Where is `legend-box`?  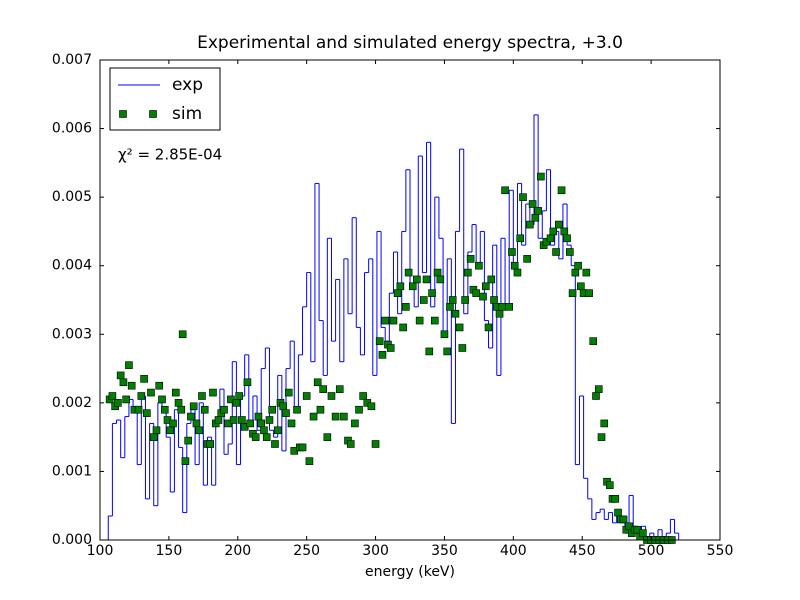
legend-box is located at coordinates (165, 99).